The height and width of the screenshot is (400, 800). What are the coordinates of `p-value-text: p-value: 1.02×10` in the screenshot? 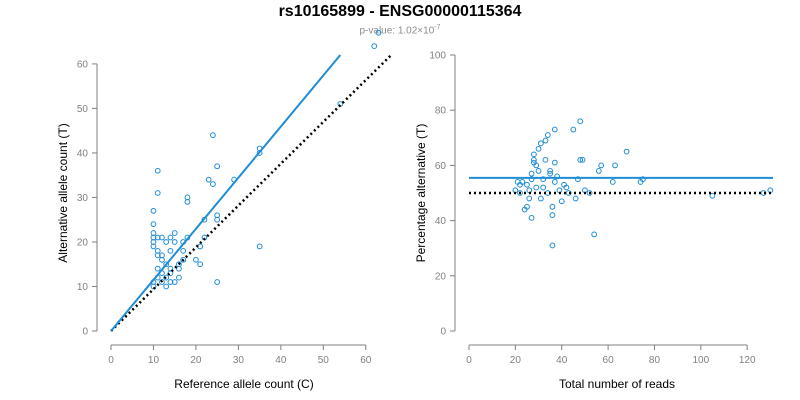 It's located at (397, 31).